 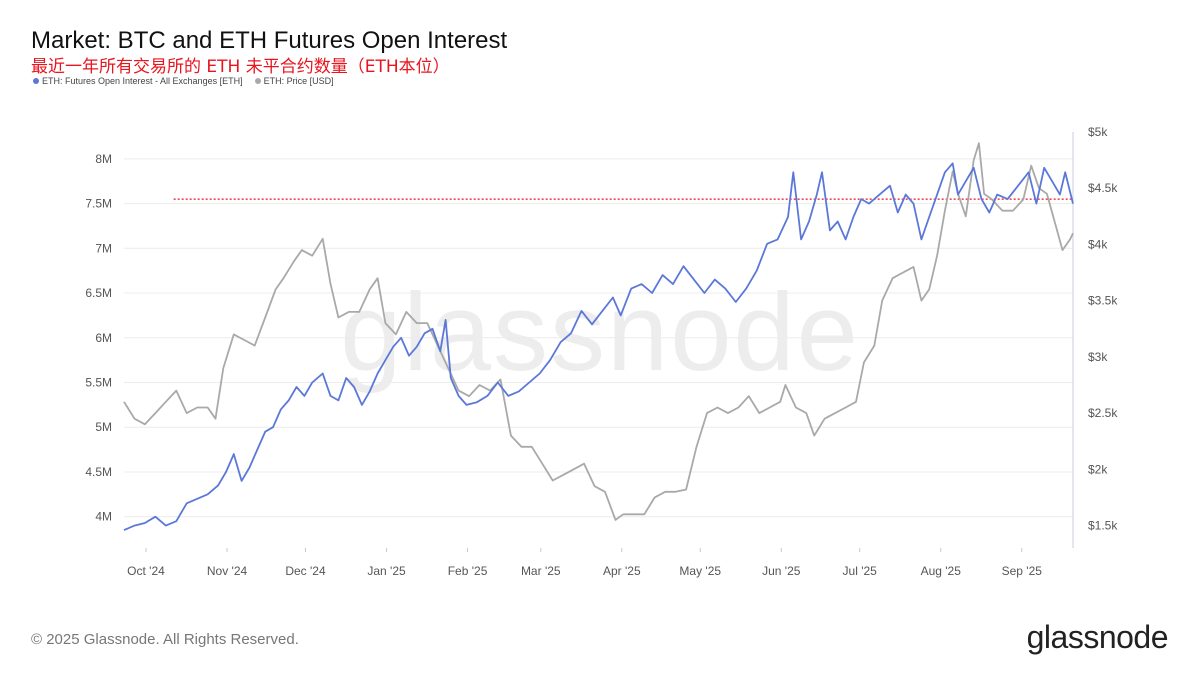 I want to click on x-tick-label: Nov '24, so click(x=227, y=571).